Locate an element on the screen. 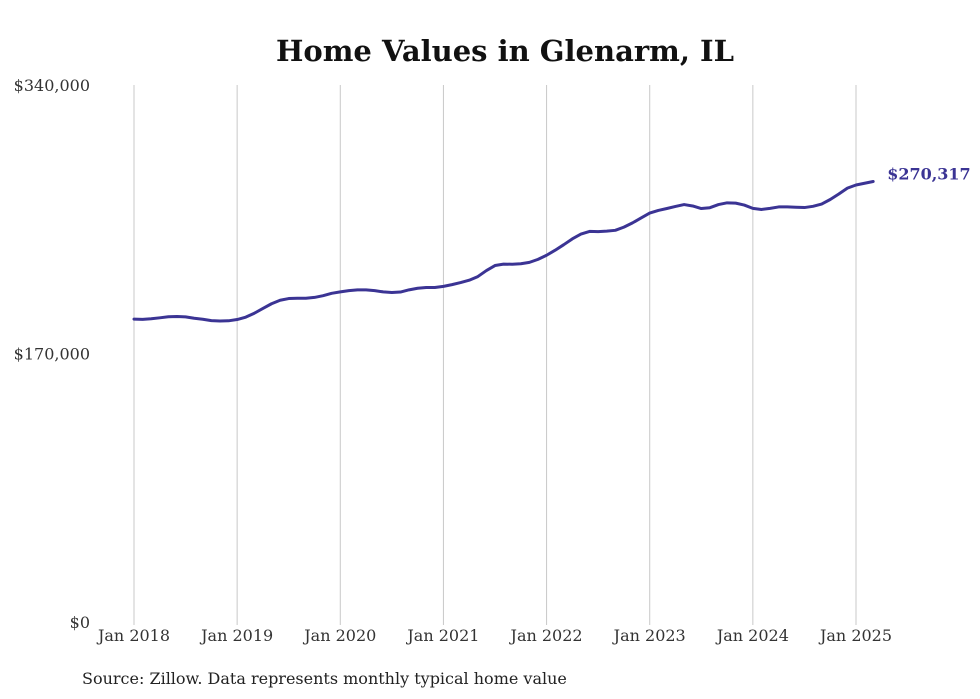 The height and width of the screenshot is (699, 980). x-tick-label: Jan 2021 is located at coordinates (442, 635).